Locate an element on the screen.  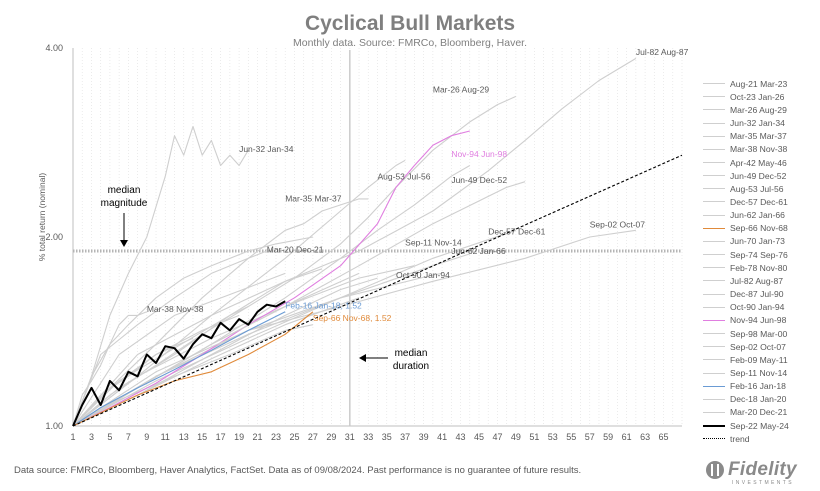
x-tick-label: 19 is located at coordinates (239, 437).